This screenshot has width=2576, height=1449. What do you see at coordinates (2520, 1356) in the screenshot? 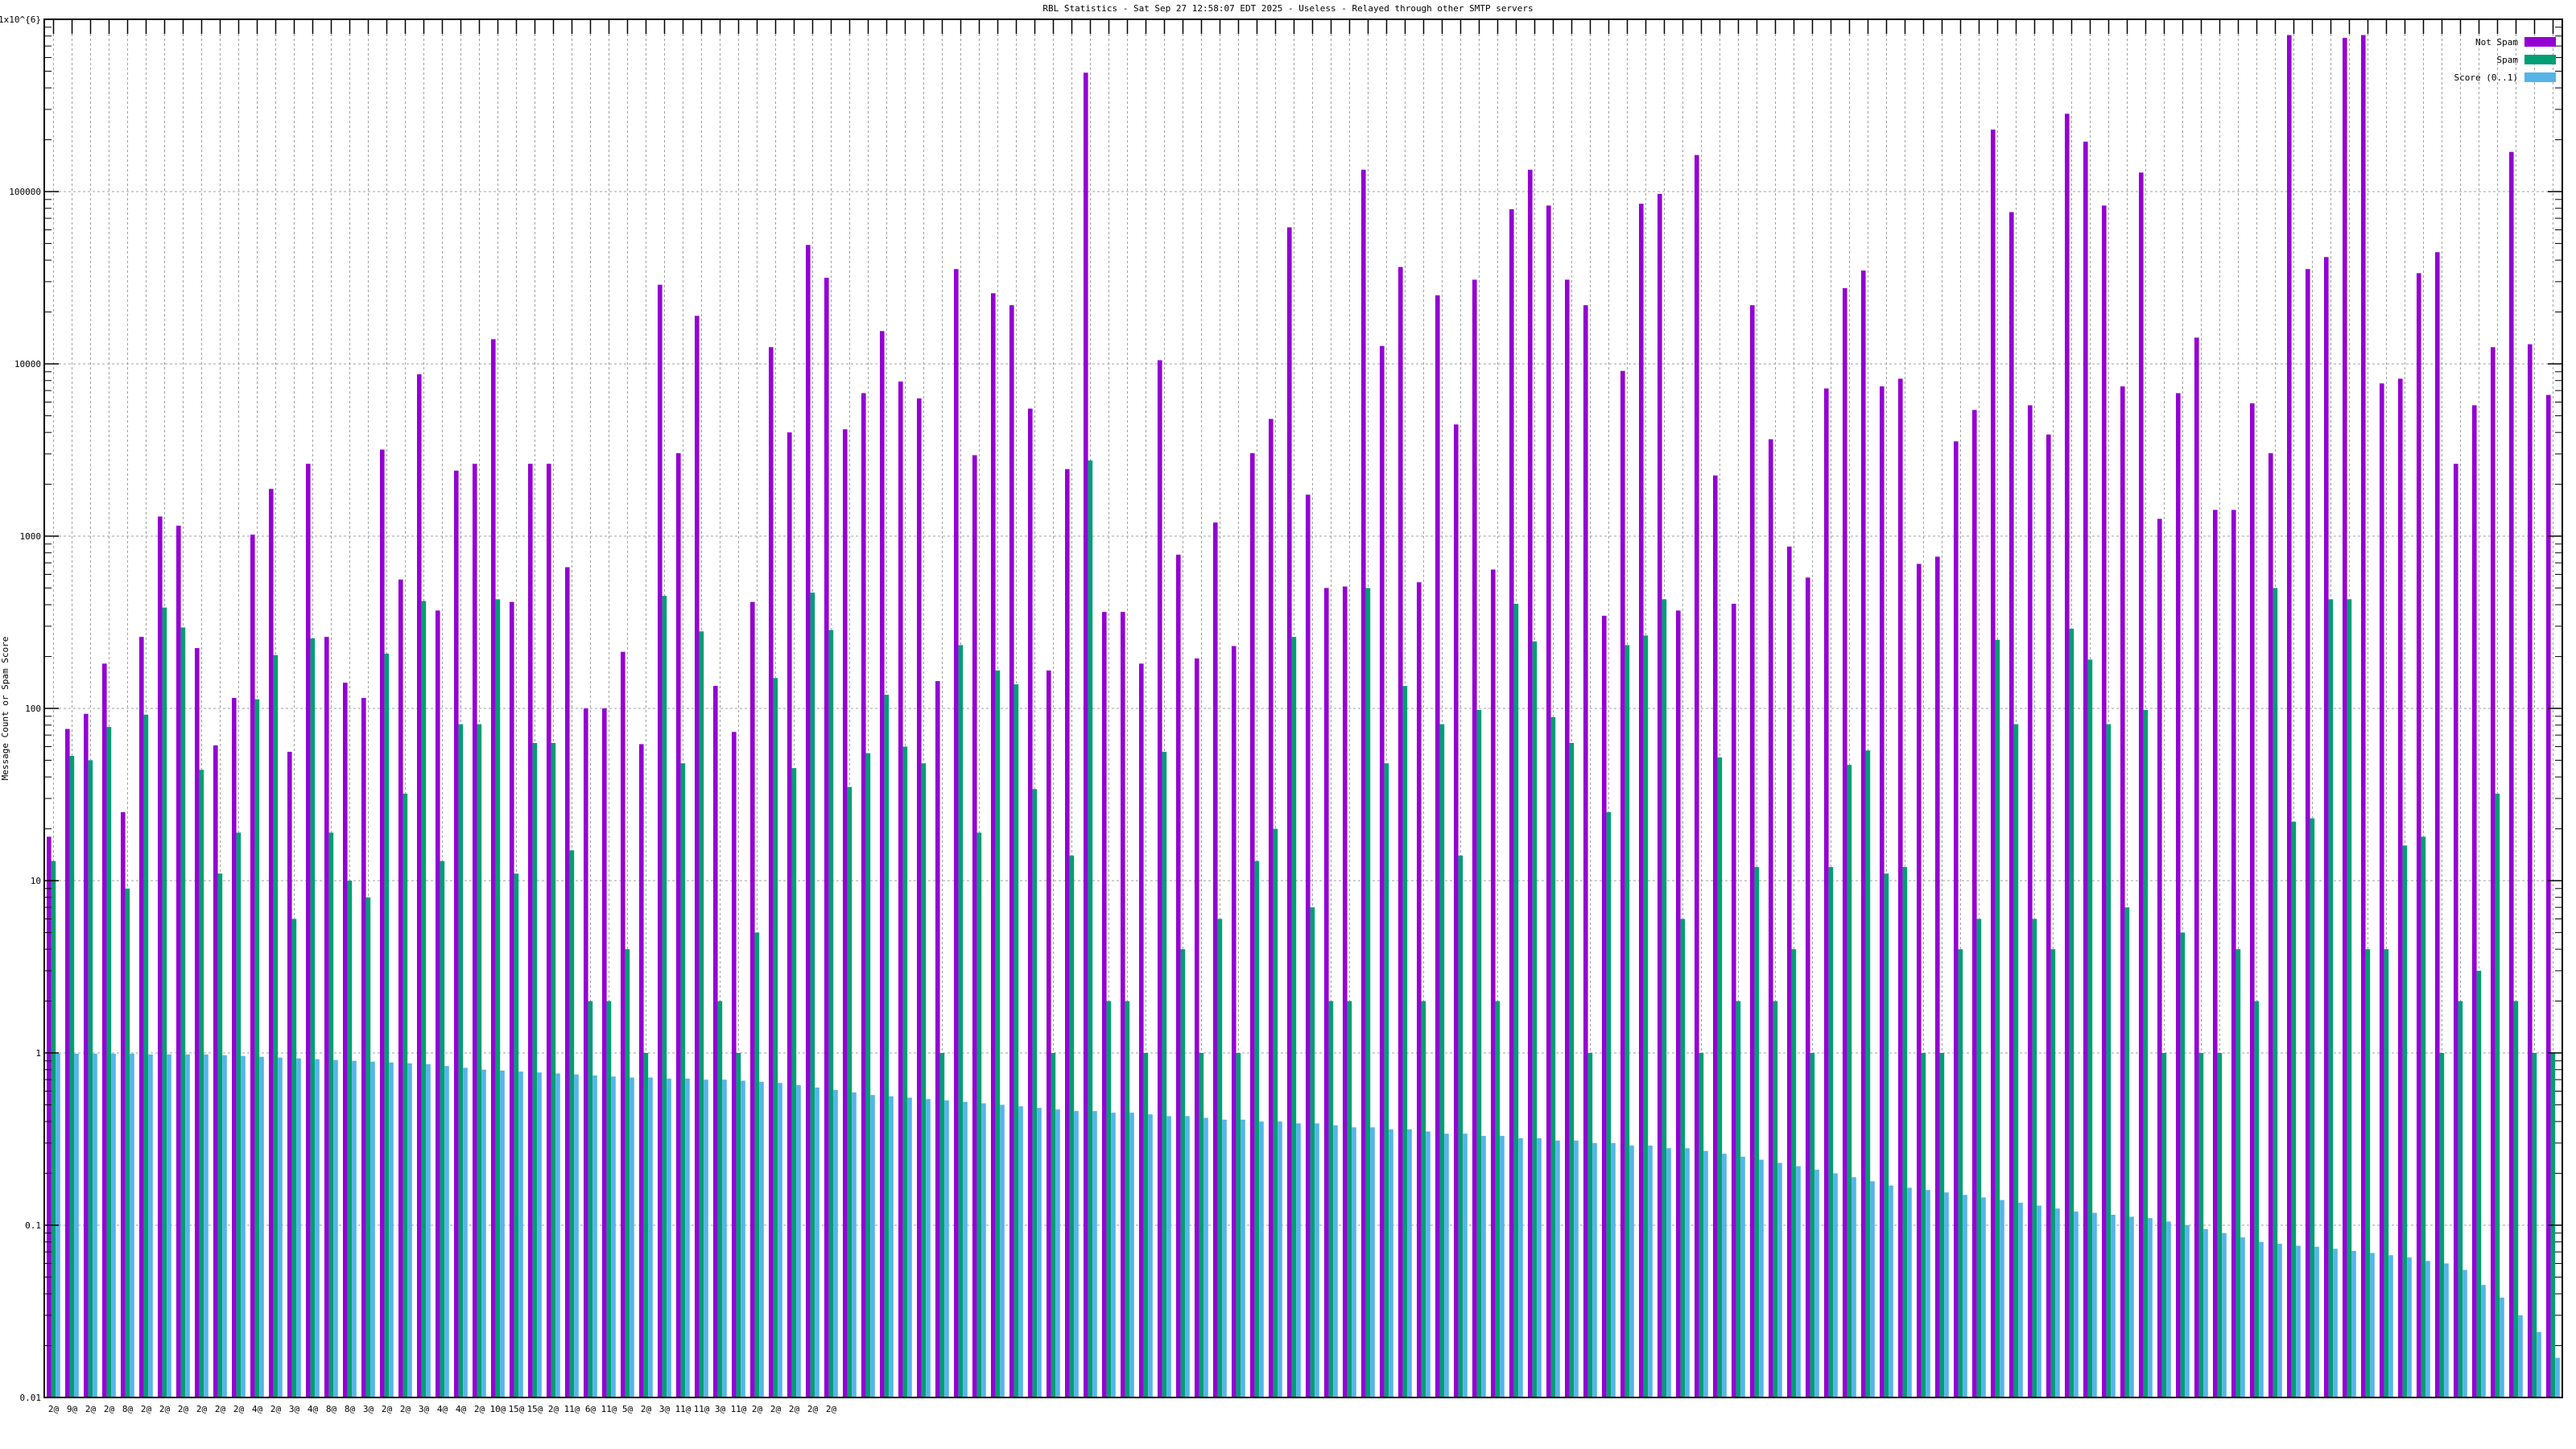
I see `bar-score--133` at bounding box center [2520, 1356].